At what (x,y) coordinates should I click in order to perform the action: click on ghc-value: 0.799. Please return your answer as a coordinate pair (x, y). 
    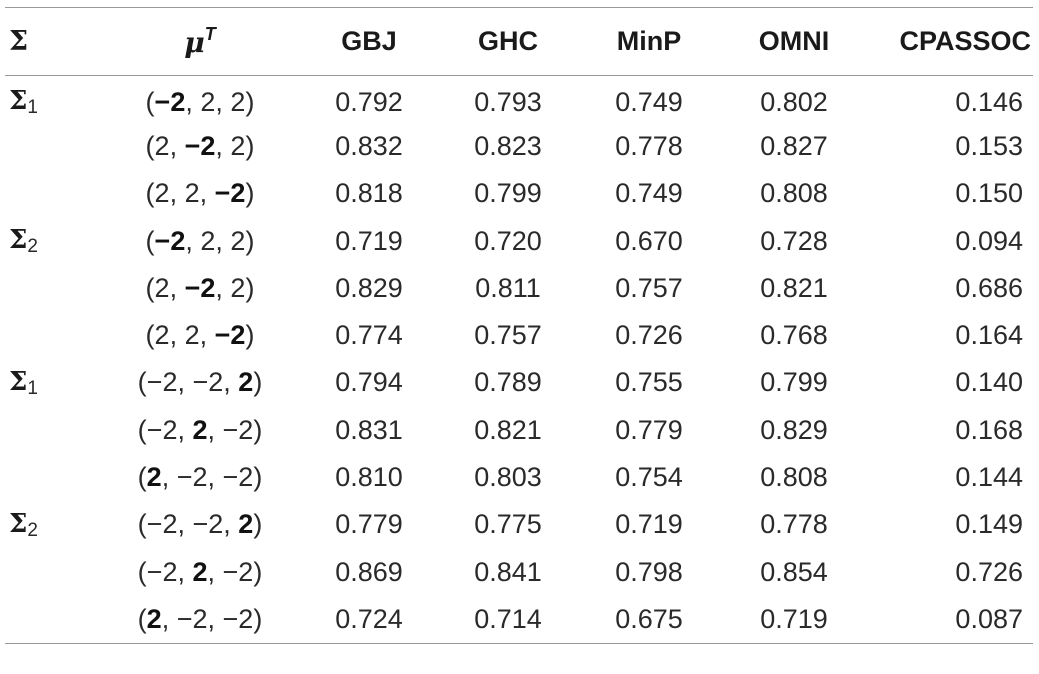
    Looking at the image, I should click on (508, 193).